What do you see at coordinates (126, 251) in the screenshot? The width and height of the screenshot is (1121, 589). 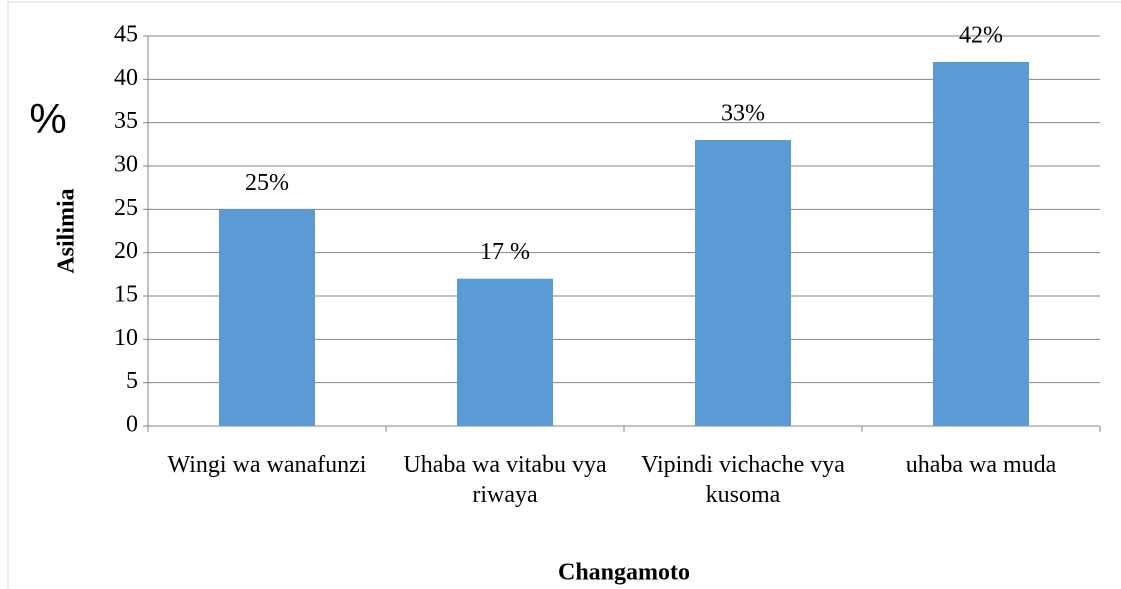 I see `y-tick-label: 20` at bounding box center [126, 251].